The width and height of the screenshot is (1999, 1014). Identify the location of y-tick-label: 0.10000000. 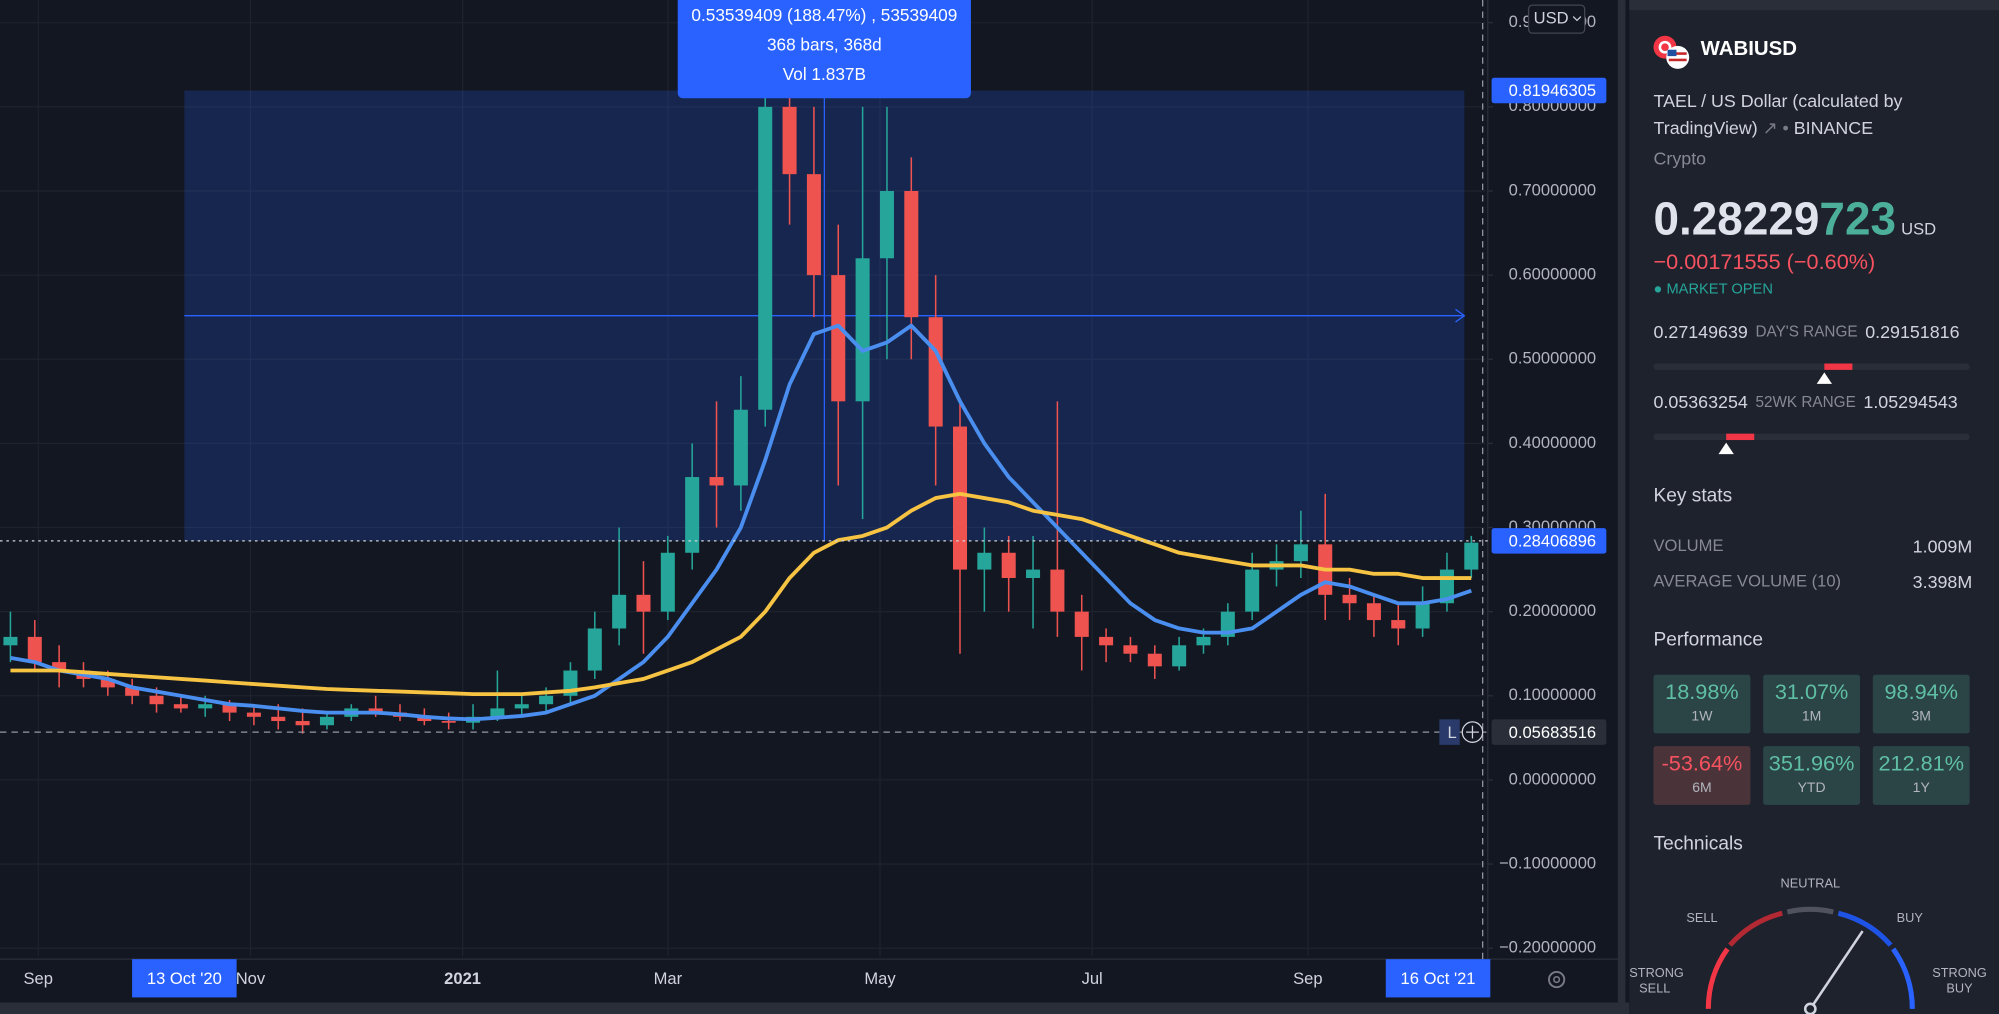
(1552, 694).